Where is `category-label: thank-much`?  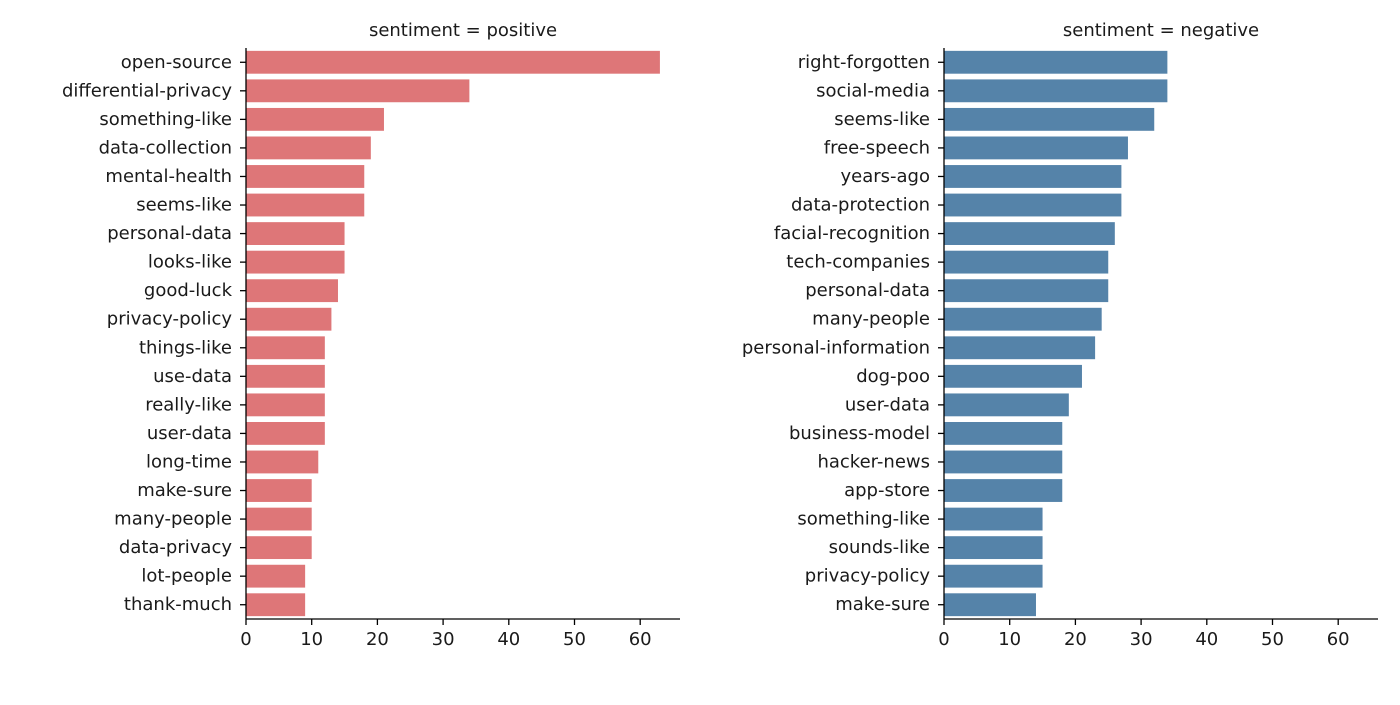 category-label: thank-much is located at coordinates (178, 604).